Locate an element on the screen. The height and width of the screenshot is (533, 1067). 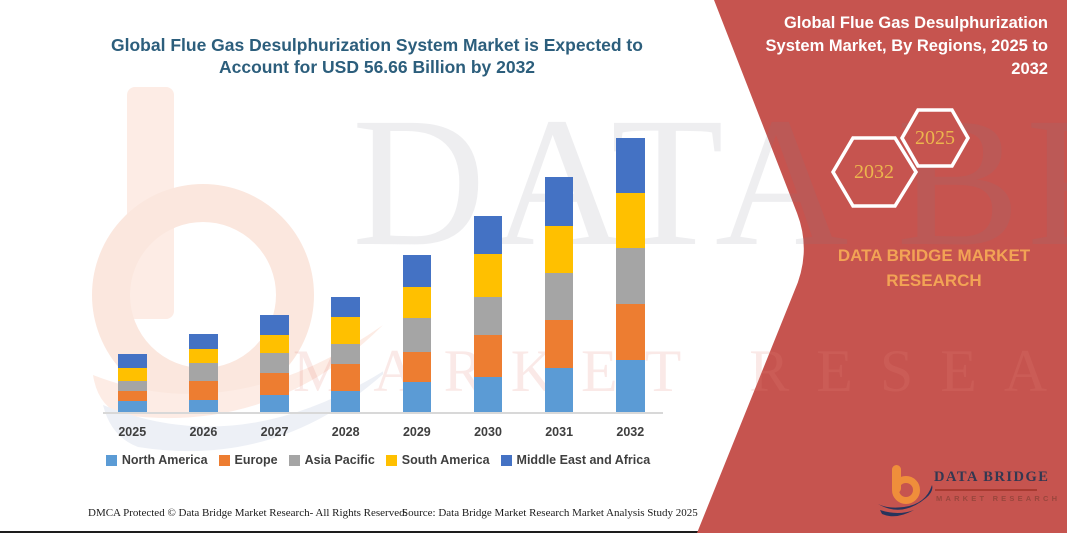
data-bridge-logo-icon is located at coordinates (905, 491).